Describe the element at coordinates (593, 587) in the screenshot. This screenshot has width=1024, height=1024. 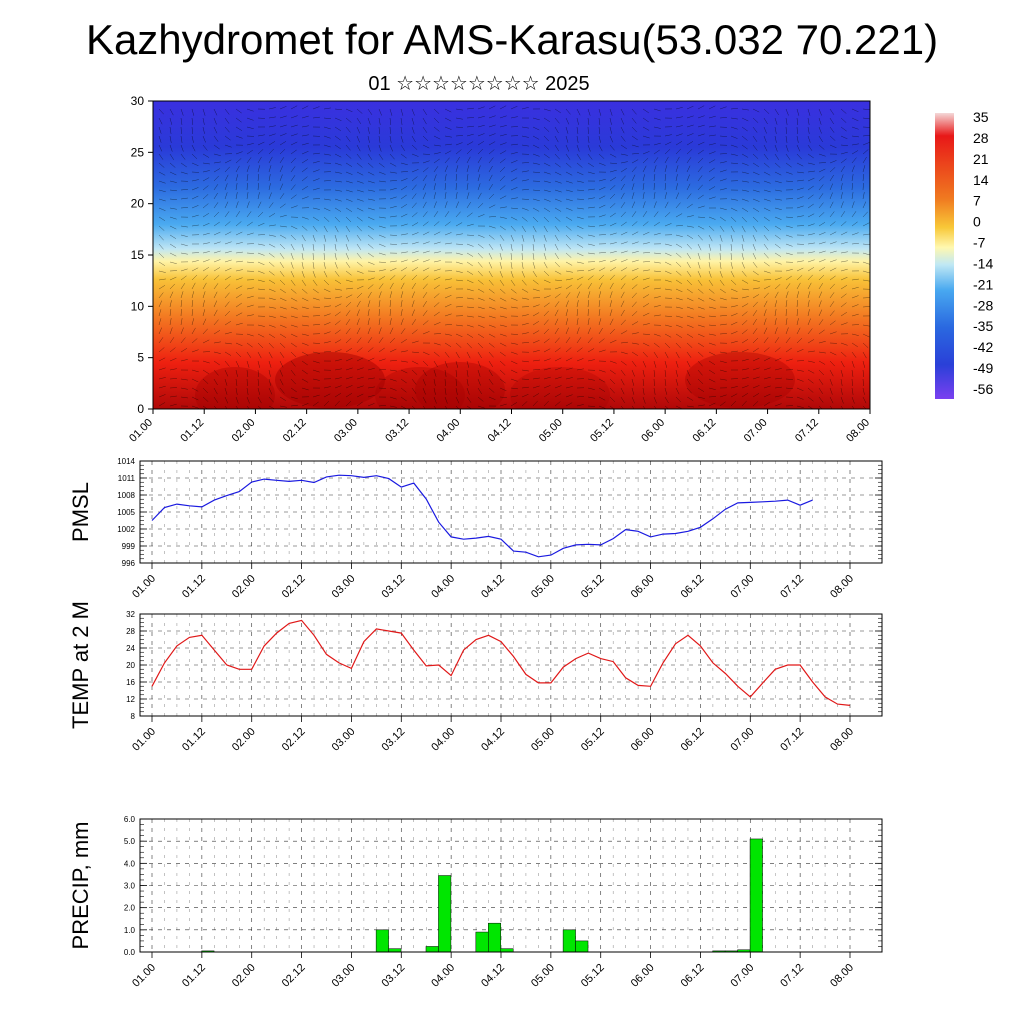
I see `pmsl-x-tick: 05.12` at that location.